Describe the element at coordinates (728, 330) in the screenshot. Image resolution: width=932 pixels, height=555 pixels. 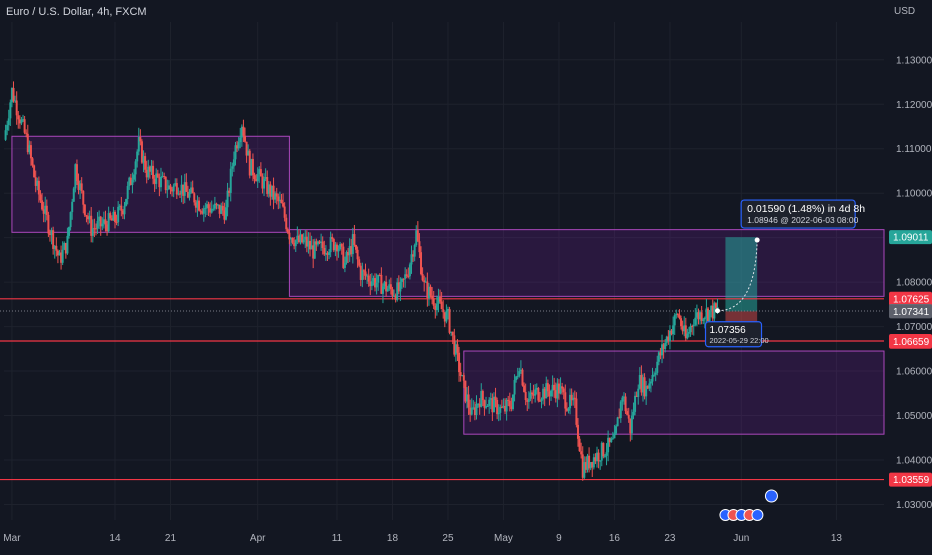
I see `start-label-line1: 1.07356` at that location.